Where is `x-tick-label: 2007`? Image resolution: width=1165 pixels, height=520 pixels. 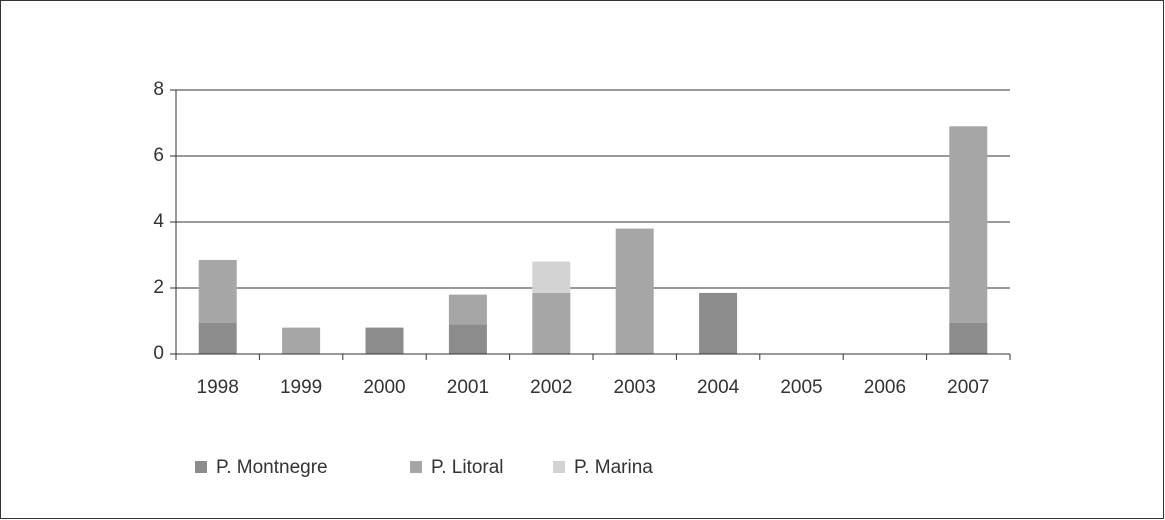 x-tick-label: 2007 is located at coordinates (968, 387).